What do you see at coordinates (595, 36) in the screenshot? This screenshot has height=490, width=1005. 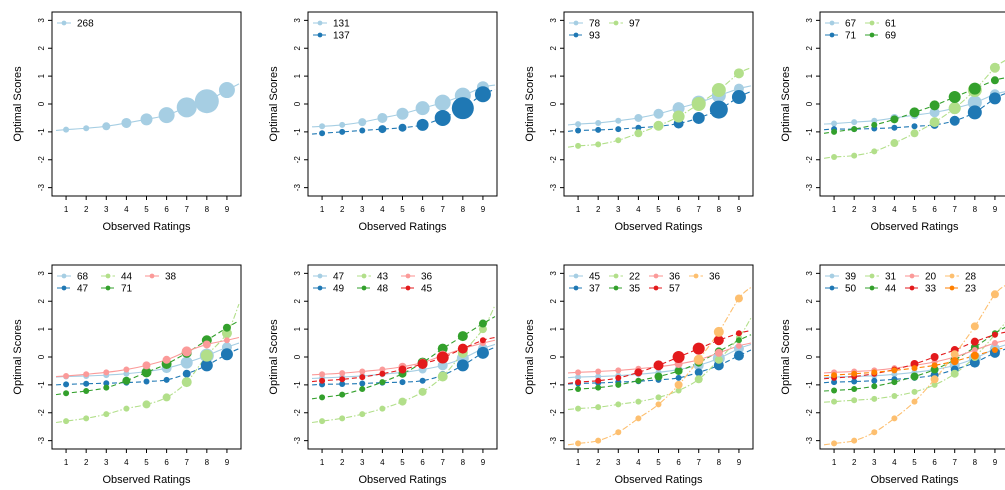 I see `legend-label: 93` at bounding box center [595, 36].